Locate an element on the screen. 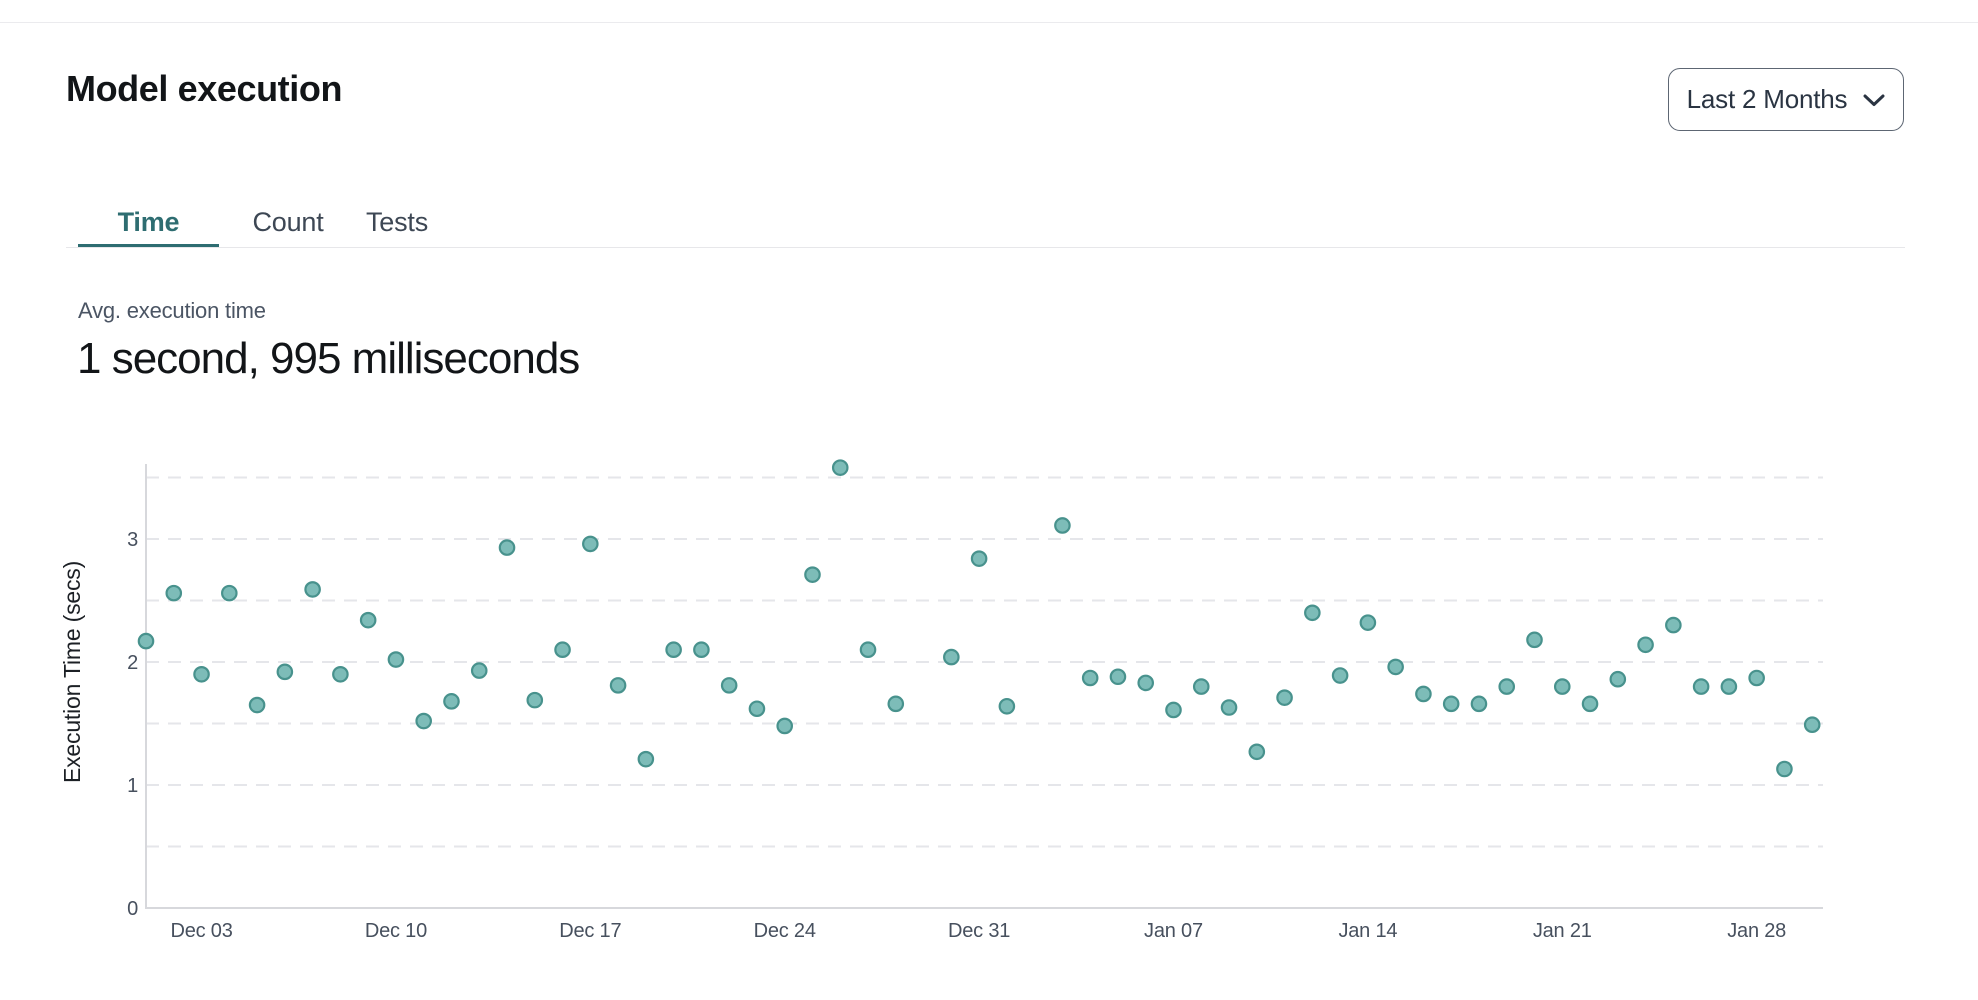 The height and width of the screenshot is (1000, 1978). kpi-label: Avg. execution time is located at coordinates (172, 310).